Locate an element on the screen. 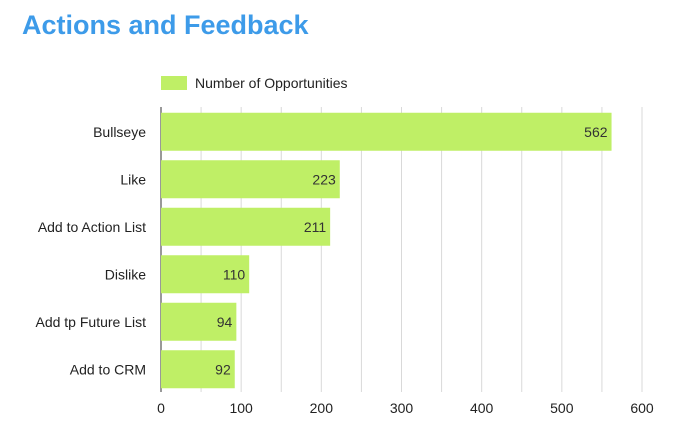 The image size is (688, 431). category-label: Bullseye is located at coordinates (119, 132).